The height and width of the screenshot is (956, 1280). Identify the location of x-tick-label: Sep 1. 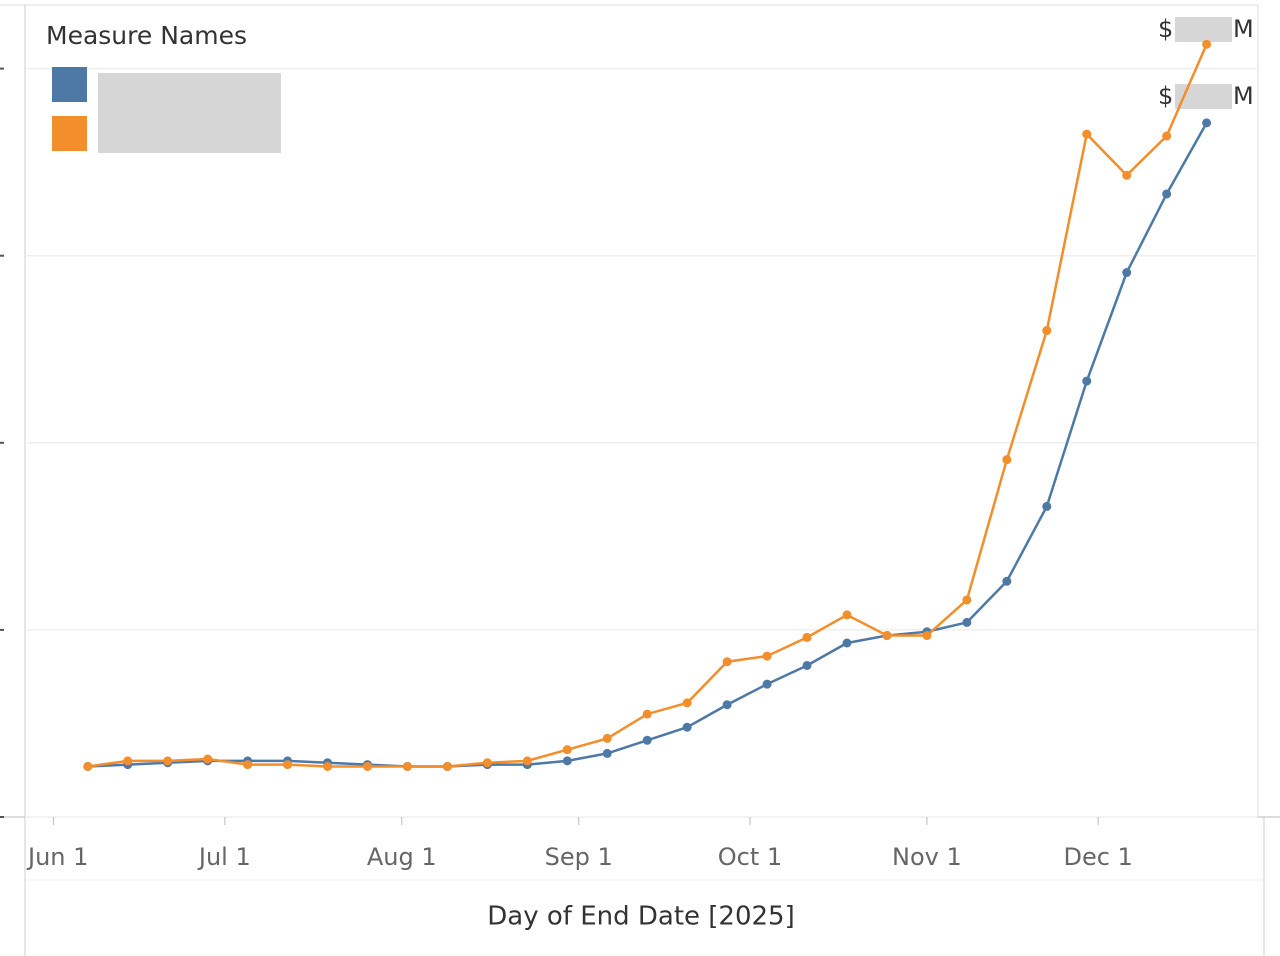
(579, 857).